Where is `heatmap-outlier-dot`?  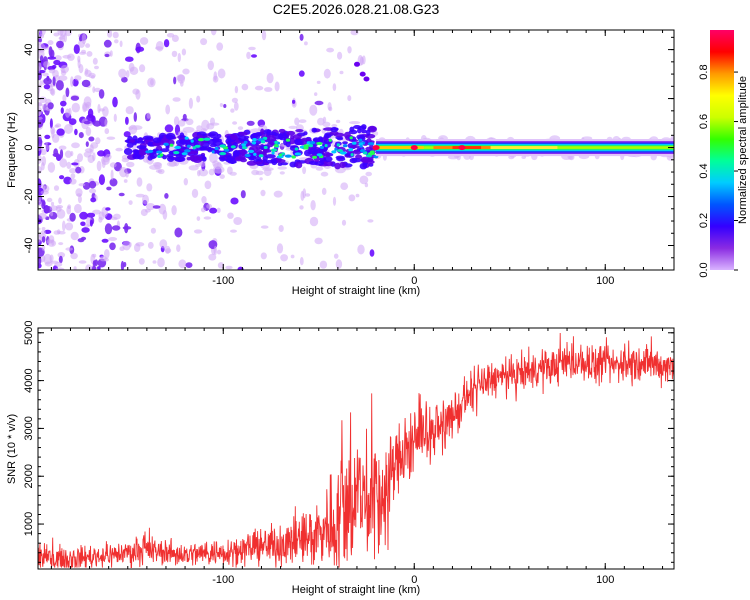 heatmap-outlier-dot is located at coordinates (357, 64).